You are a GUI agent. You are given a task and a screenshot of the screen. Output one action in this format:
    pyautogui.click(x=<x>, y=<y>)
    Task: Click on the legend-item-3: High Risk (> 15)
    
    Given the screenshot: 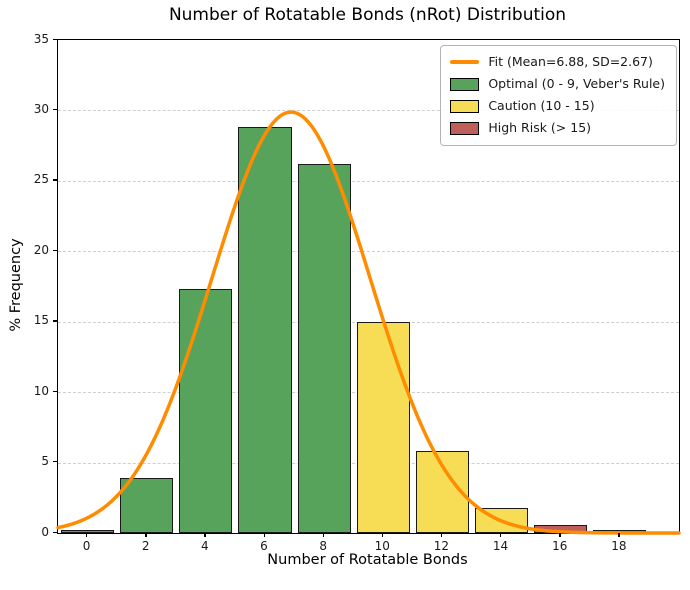 What is the action you would take?
    pyautogui.click(x=557, y=128)
    